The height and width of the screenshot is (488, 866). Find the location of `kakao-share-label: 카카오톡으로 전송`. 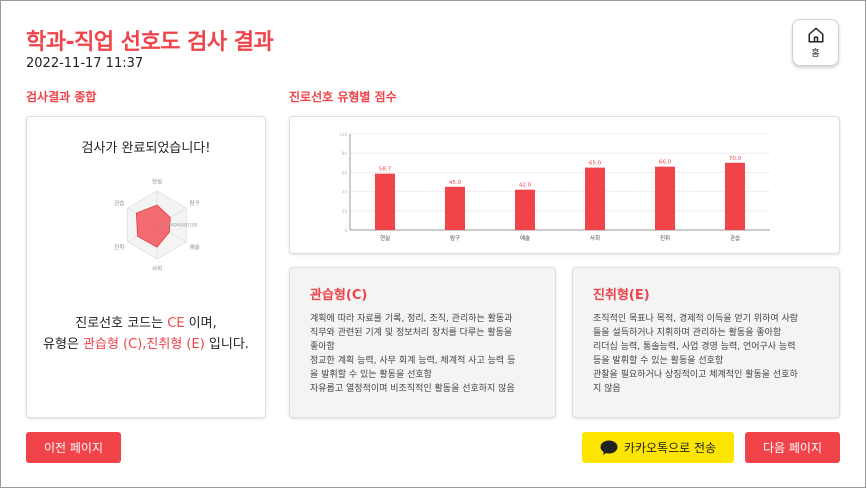

kakao-share-label: 카카오톡으로 전송 is located at coordinates (670, 448).